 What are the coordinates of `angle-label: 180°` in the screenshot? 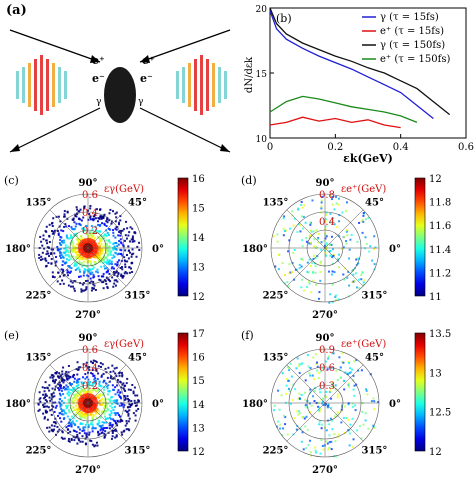 It's located at (18, 249).